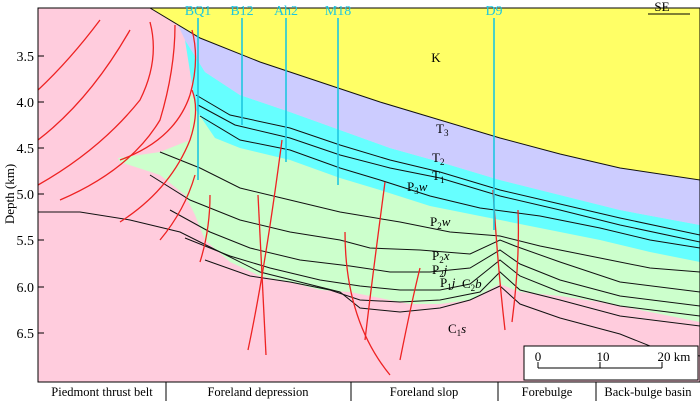  I want to click on y-tick-label: 6.0, so click(26, 288).